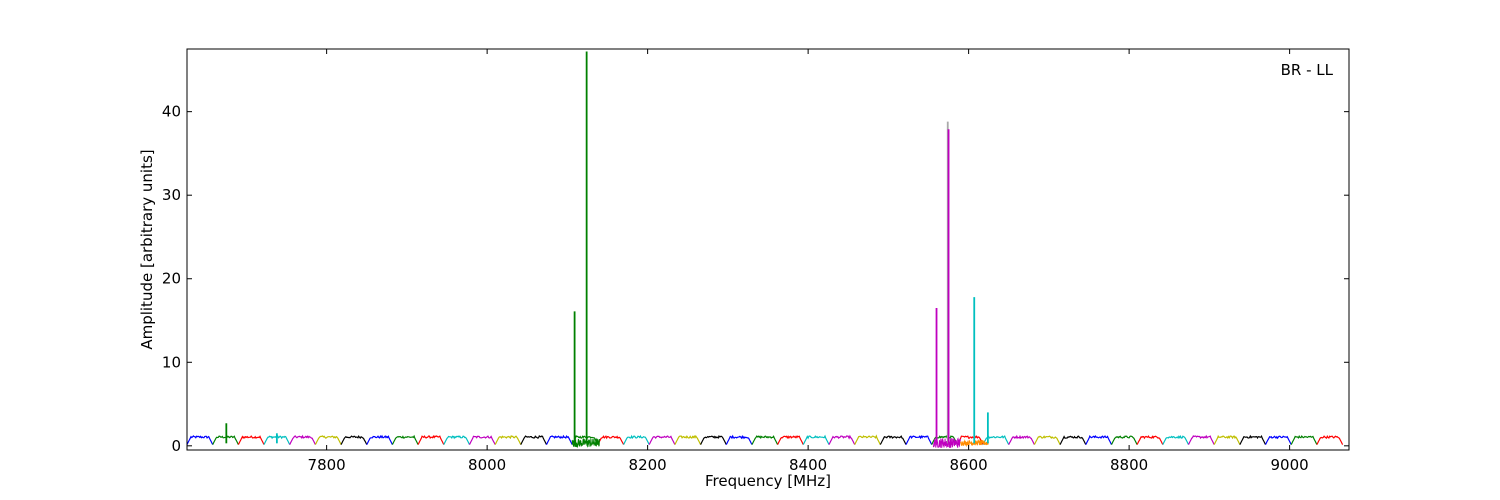 The image size is (1500, 500). What do you see at coordinates (768, 481) in the screenshot?
I see `x-axis-label: Frequency [MHz]` at bounding box center [768, 481].